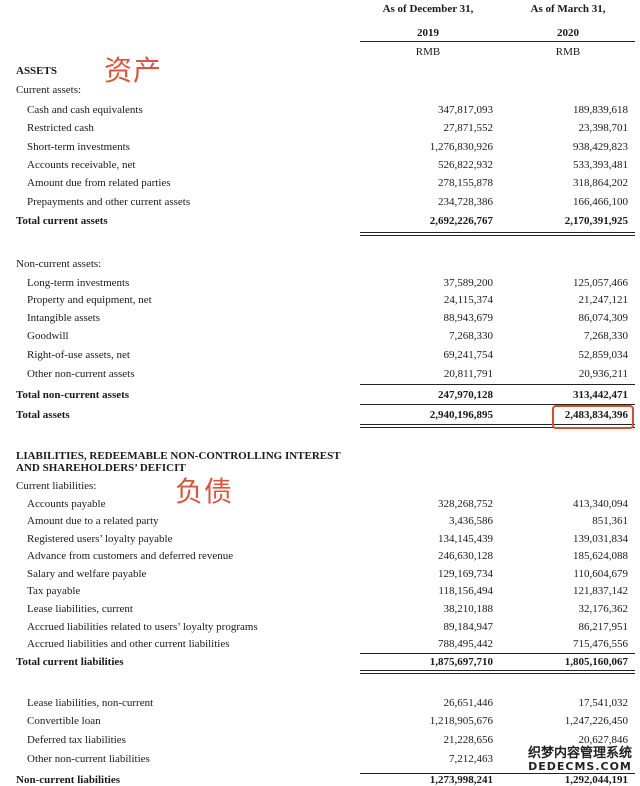 This screenshot has width=640, height=786. I want to click on total-label: Non-current liabilities, so click(68, 780).